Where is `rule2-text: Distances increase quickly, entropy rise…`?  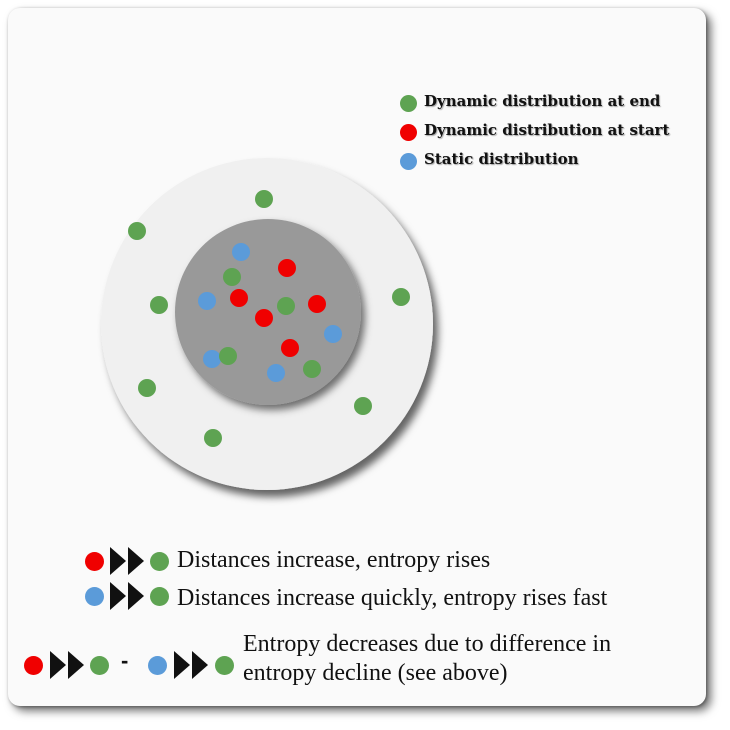 rule2-text: Distances increase quickly, entropy rise… is located at coordinates (392, 598).